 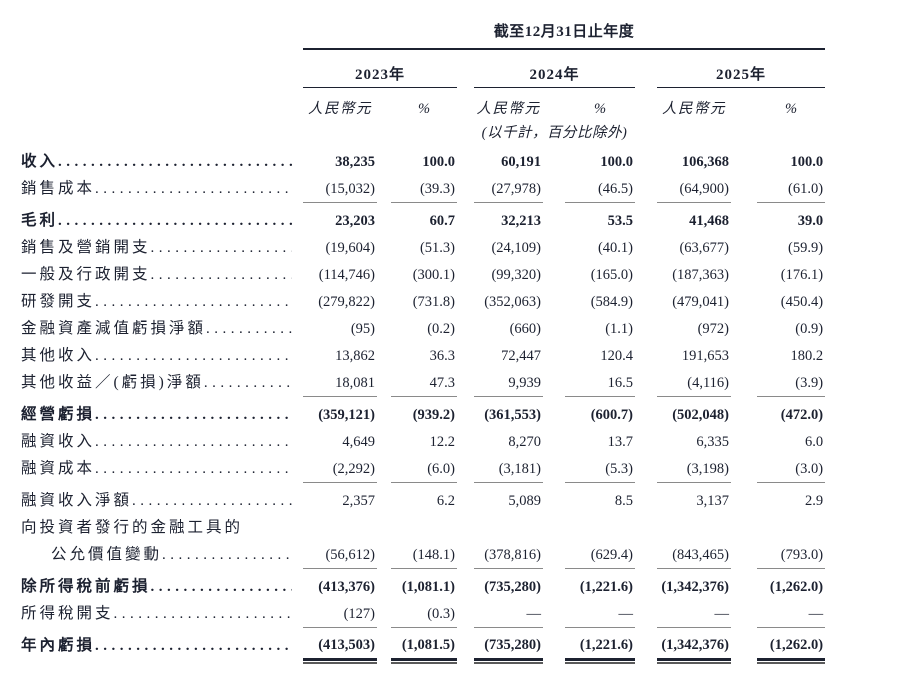 What do you see at coordinates (521, 162) in the screenshot?
I see `row-value: 60,191` at bounding box center [521, 162].